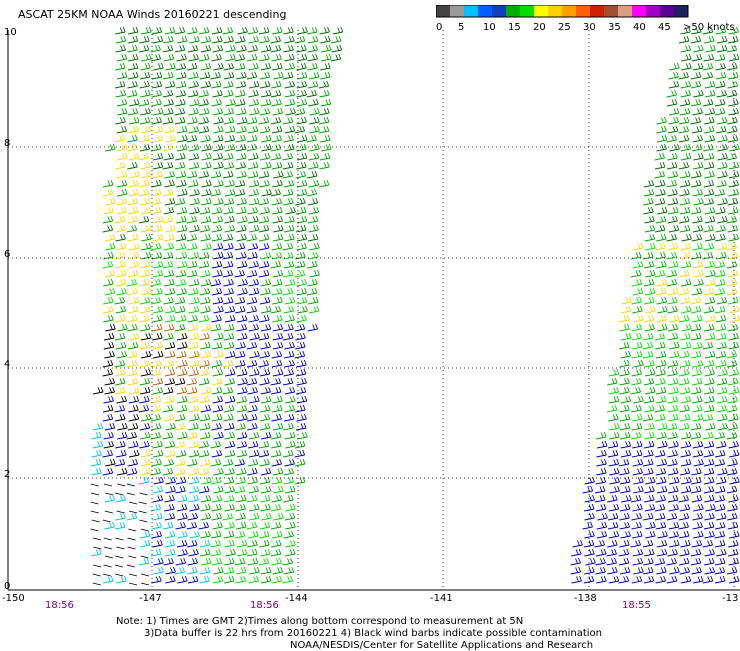 This screenshot has height=651, width=740. I want to click on lon-label-144: -144, so click(296, 598).